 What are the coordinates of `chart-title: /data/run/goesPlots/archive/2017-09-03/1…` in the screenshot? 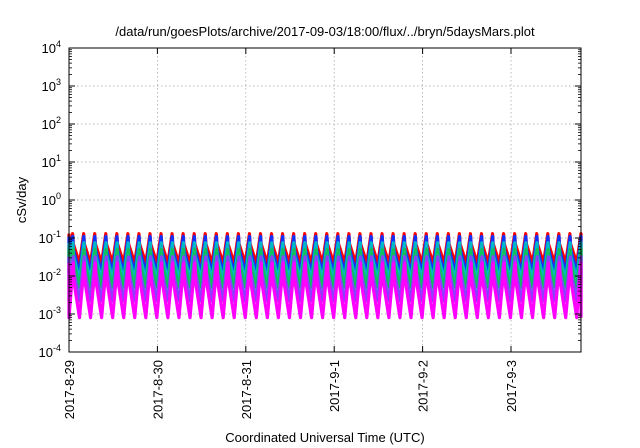 It's located at (325, 31).